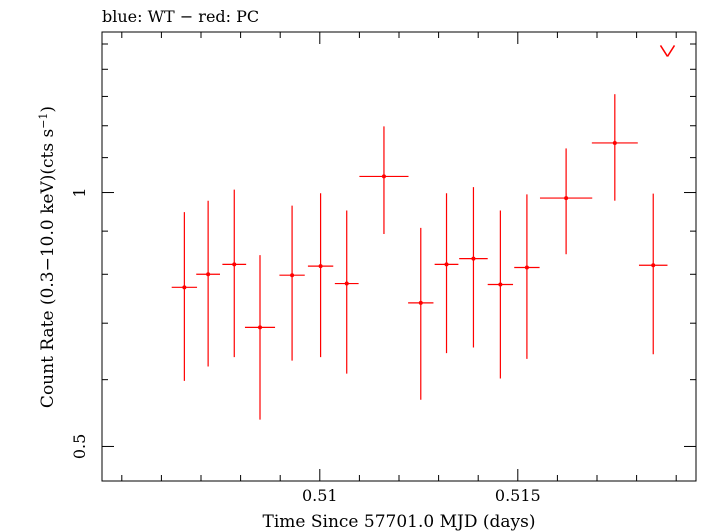 The width and height of the screenshot is (709, 532). I want to click on x-tick-label: 0.515, so click(518, 495).